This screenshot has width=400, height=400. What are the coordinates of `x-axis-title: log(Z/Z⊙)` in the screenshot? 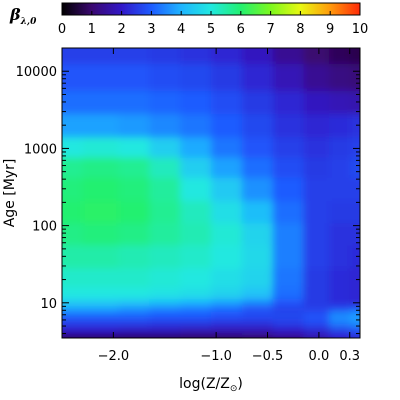 It's located at (211, 385).